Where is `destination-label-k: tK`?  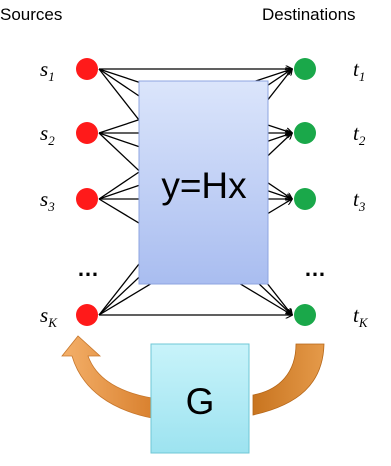
destination-label-k: tK is located at coordinates (361, 316).